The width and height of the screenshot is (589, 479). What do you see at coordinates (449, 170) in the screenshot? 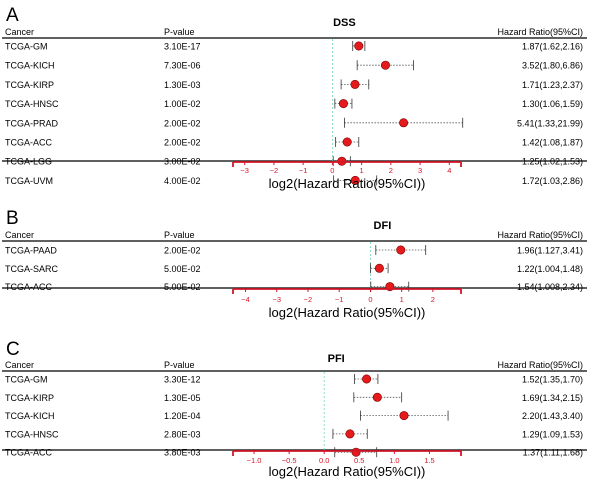
I see `x-tick-label: 4` at bounding box center [449, 170].